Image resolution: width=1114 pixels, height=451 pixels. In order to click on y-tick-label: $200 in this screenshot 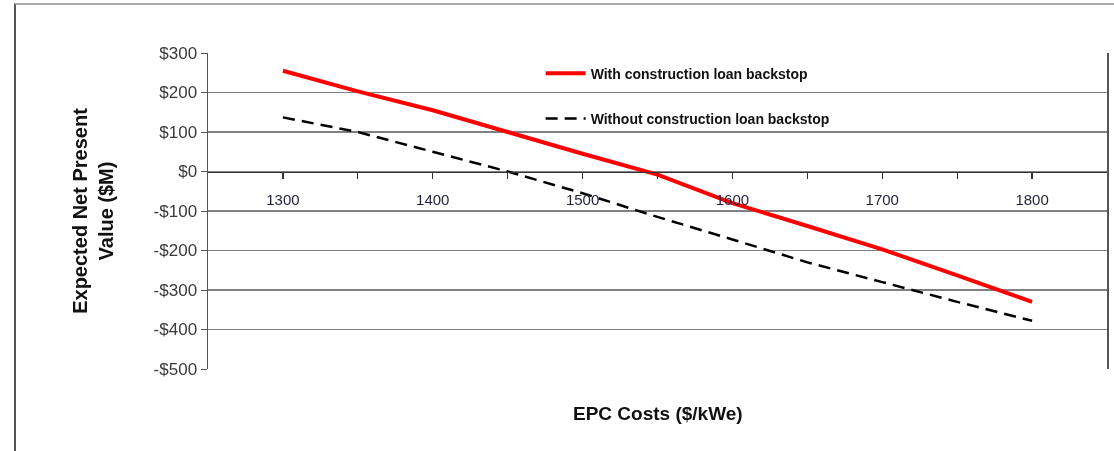, I will do `click(178, 93)`.